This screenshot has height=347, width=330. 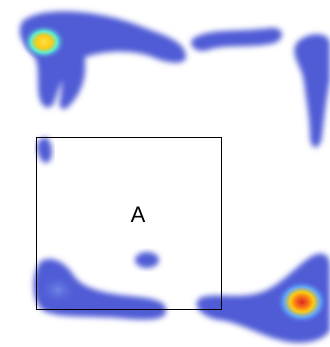 I want to click on region-label: A, so click(x=138, y=214).